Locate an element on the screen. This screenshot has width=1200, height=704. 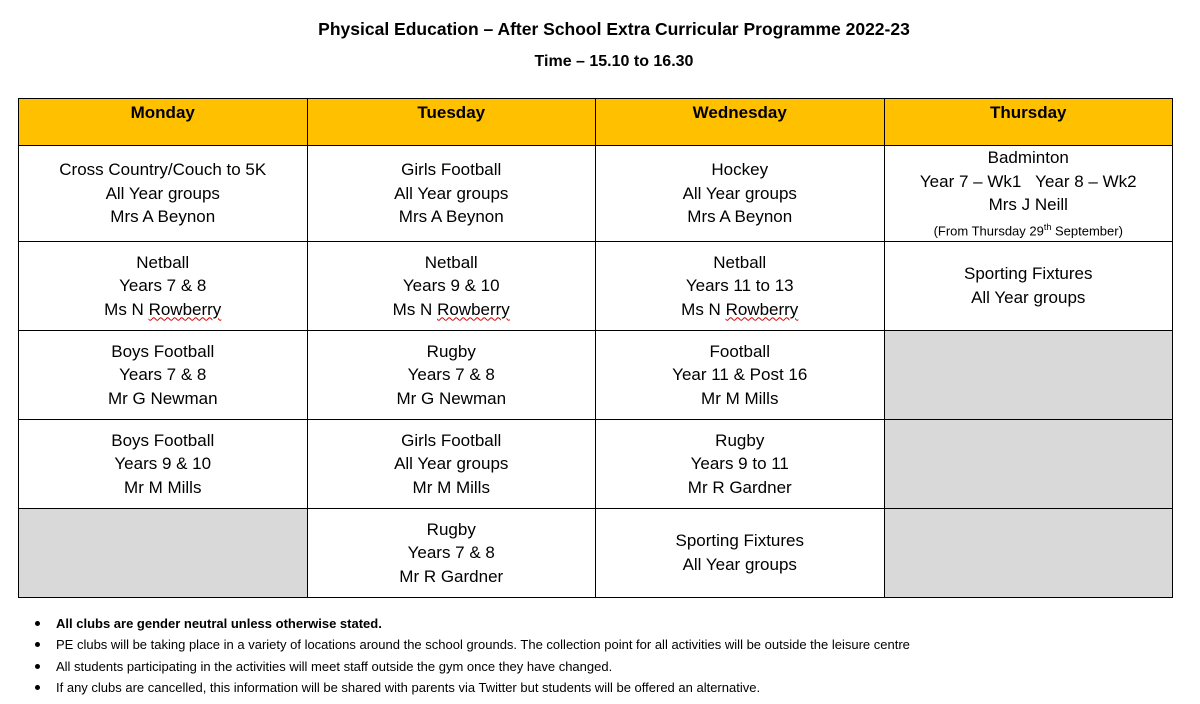
club-activity: Football is located at coordinates (739, 351).